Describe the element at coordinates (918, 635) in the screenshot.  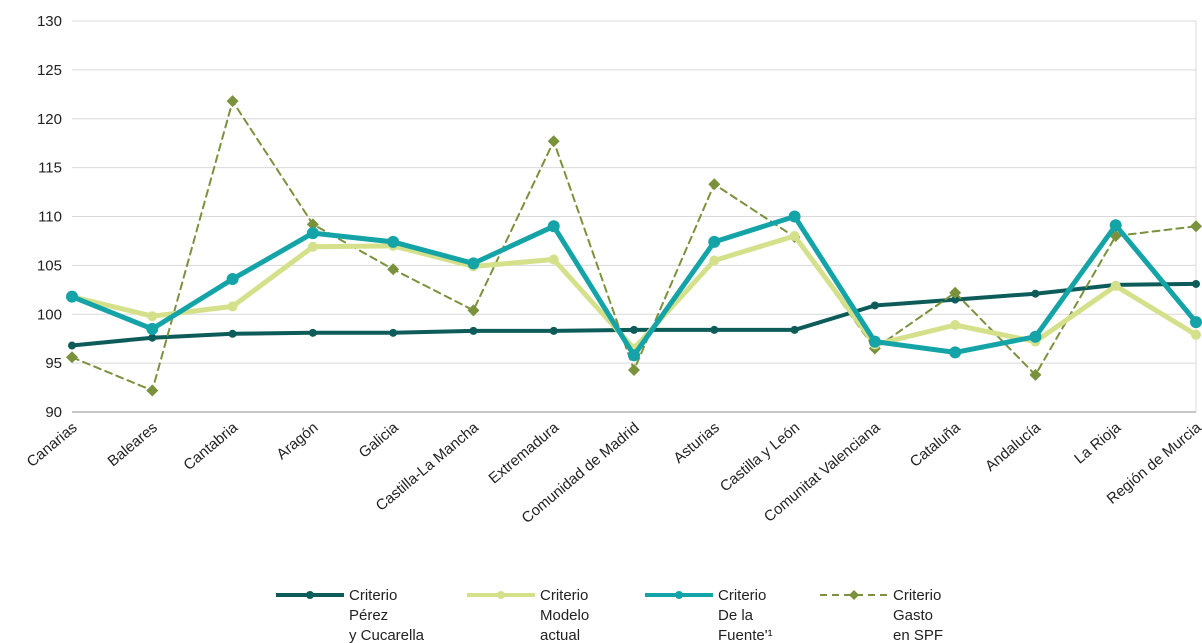
I see `legend-label: en SPF` at that location.